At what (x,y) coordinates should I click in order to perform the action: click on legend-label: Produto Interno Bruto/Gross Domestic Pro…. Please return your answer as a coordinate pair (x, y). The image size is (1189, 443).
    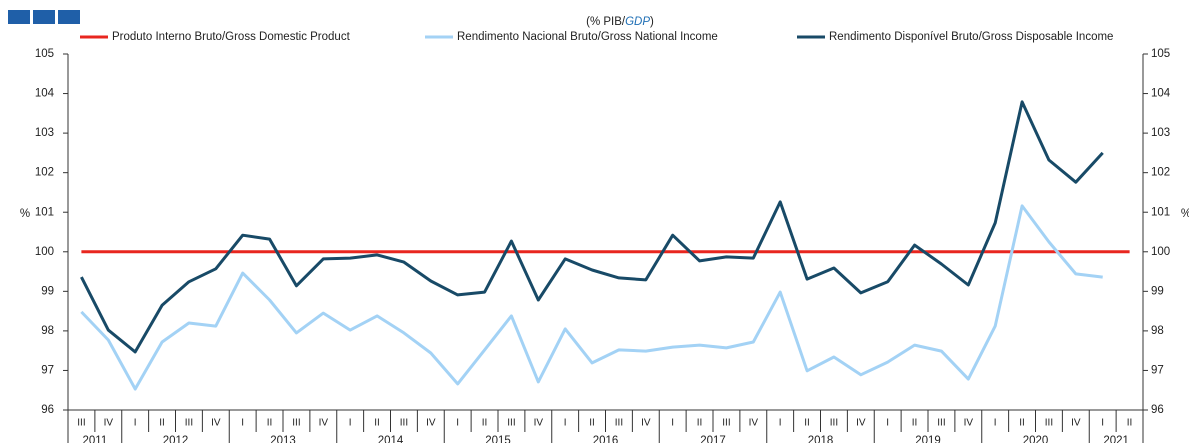
    Looking at the image, I should click on (231, 37).